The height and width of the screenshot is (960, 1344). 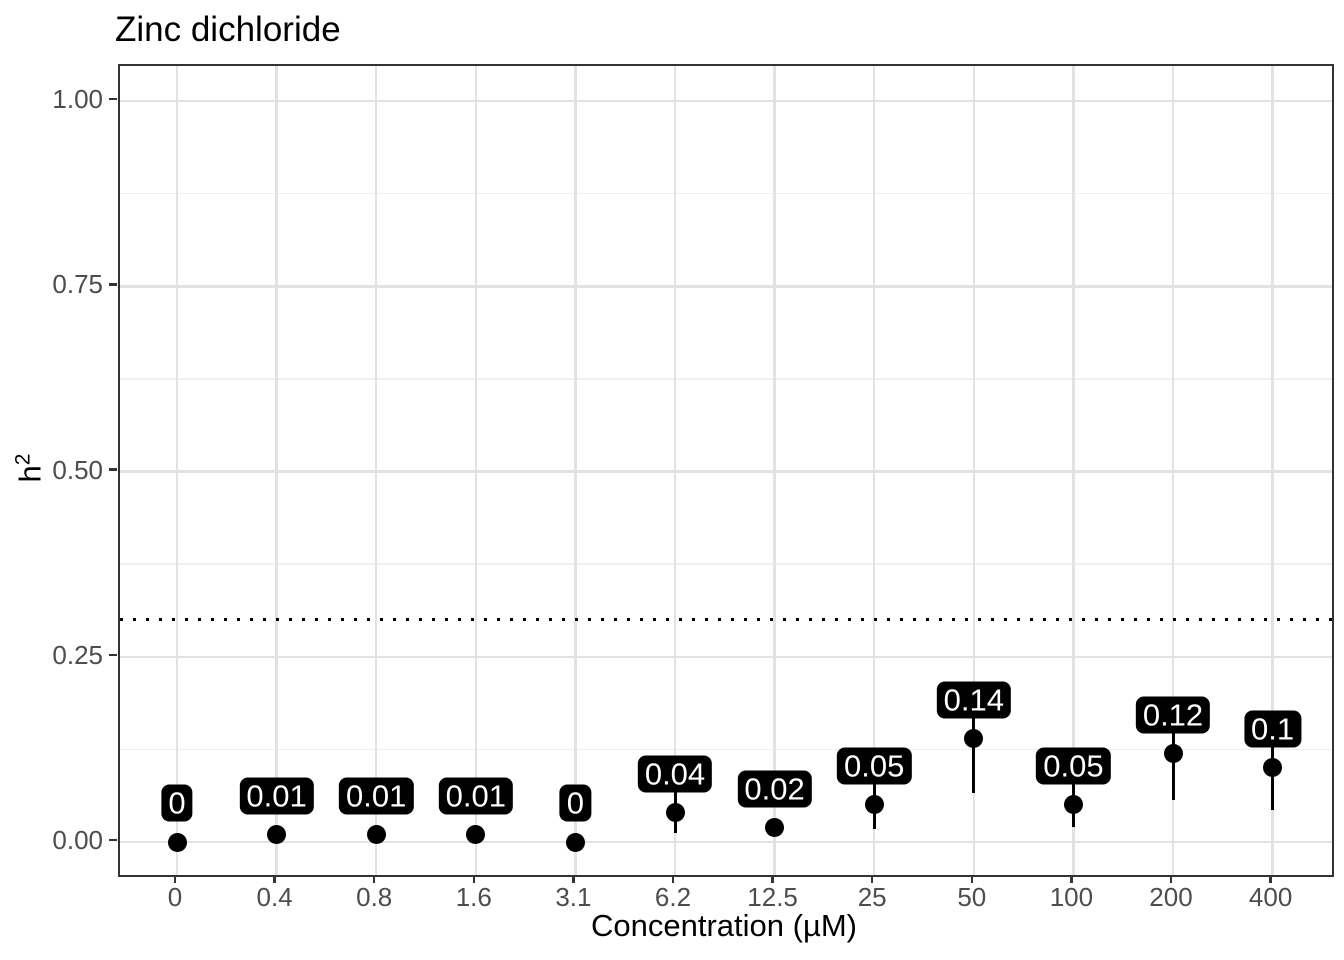 What do you see at coordinates (673, 897) in the screenshot?
I see `x-tick-label: 6.2` at bounding box center [673, 897].